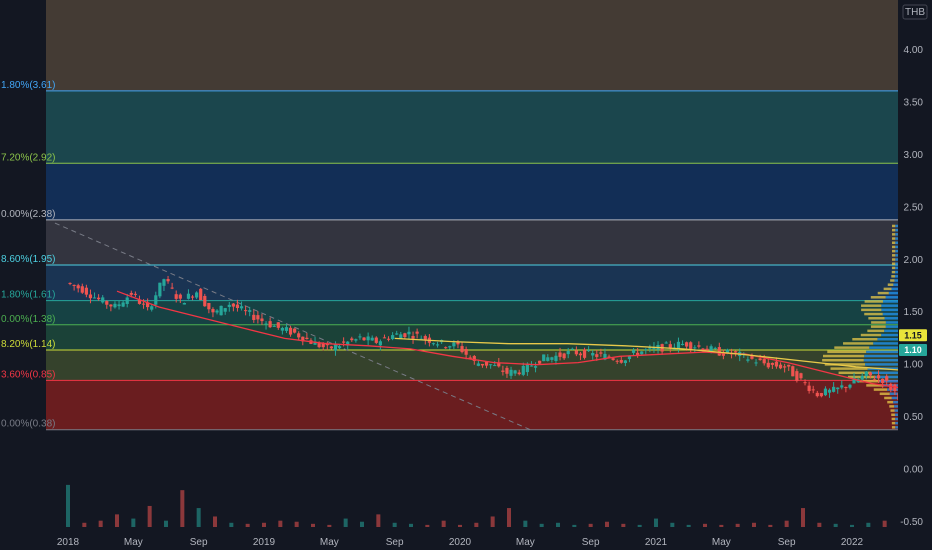  Describe the element at coordinates (914, 312) in the screenshot. I see `price-tick-label: 1.50` at that location.